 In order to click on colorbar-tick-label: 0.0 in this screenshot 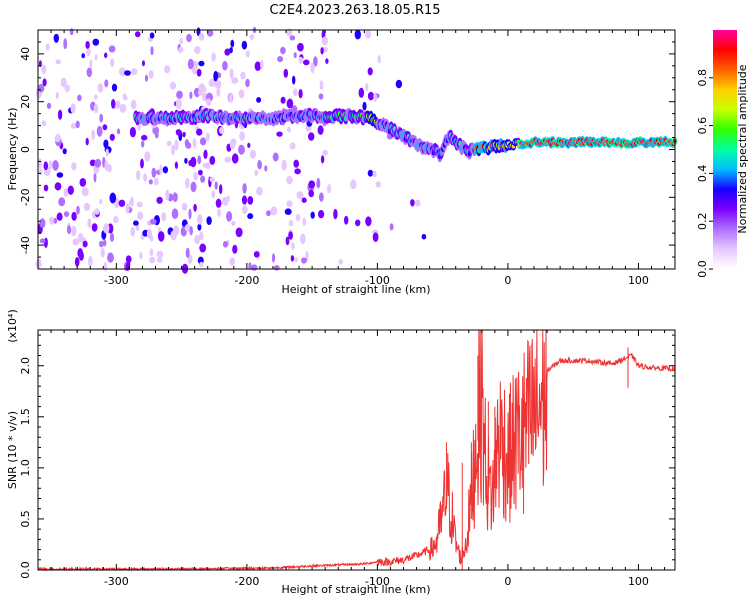, I will do `click(702, 269)`.